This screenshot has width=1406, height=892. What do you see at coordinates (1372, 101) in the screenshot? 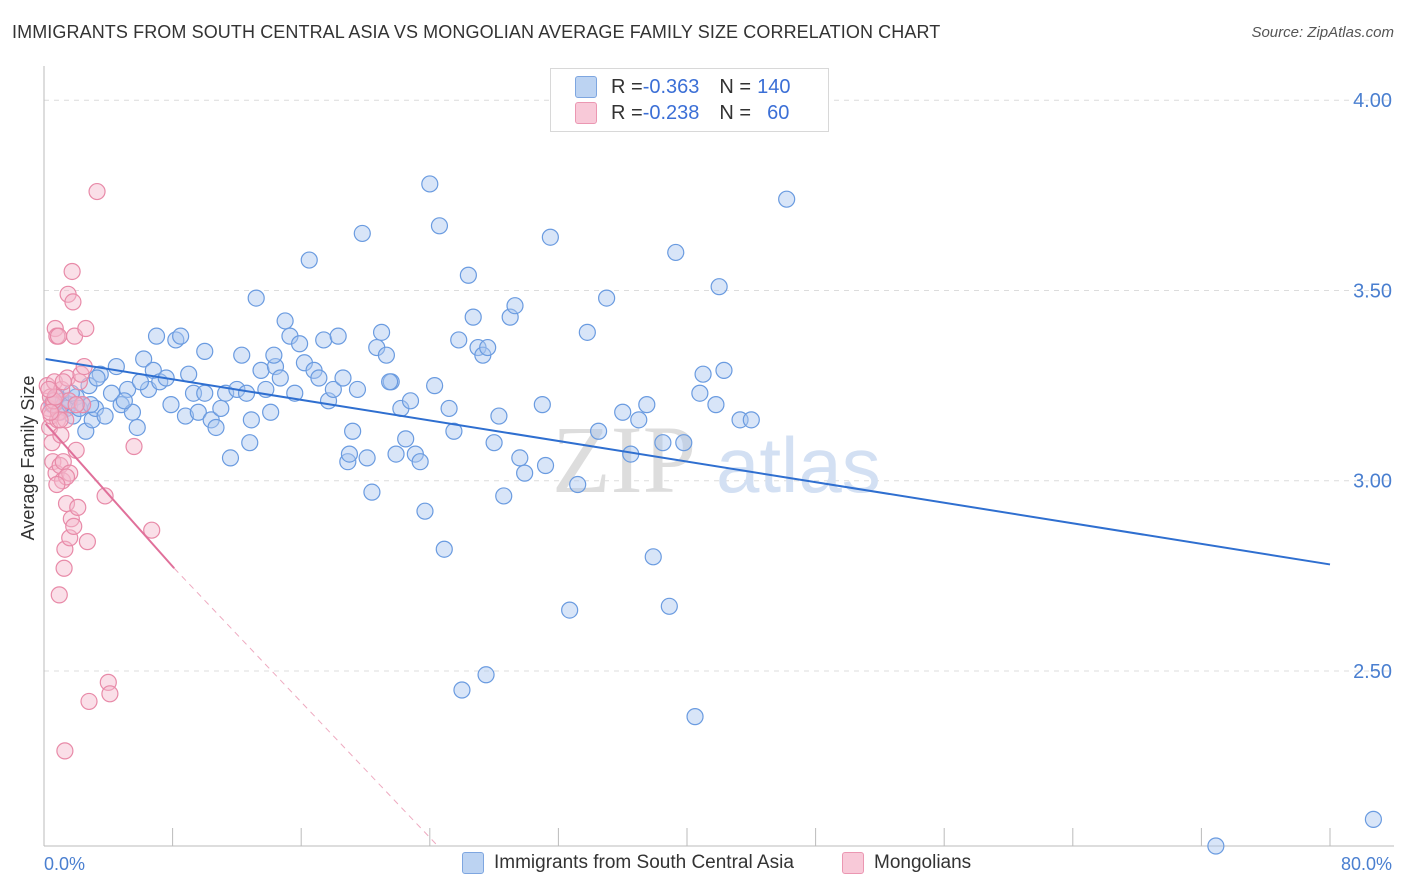
I see `y-tick-label: 4.00` at bounding box center [1372, 101].